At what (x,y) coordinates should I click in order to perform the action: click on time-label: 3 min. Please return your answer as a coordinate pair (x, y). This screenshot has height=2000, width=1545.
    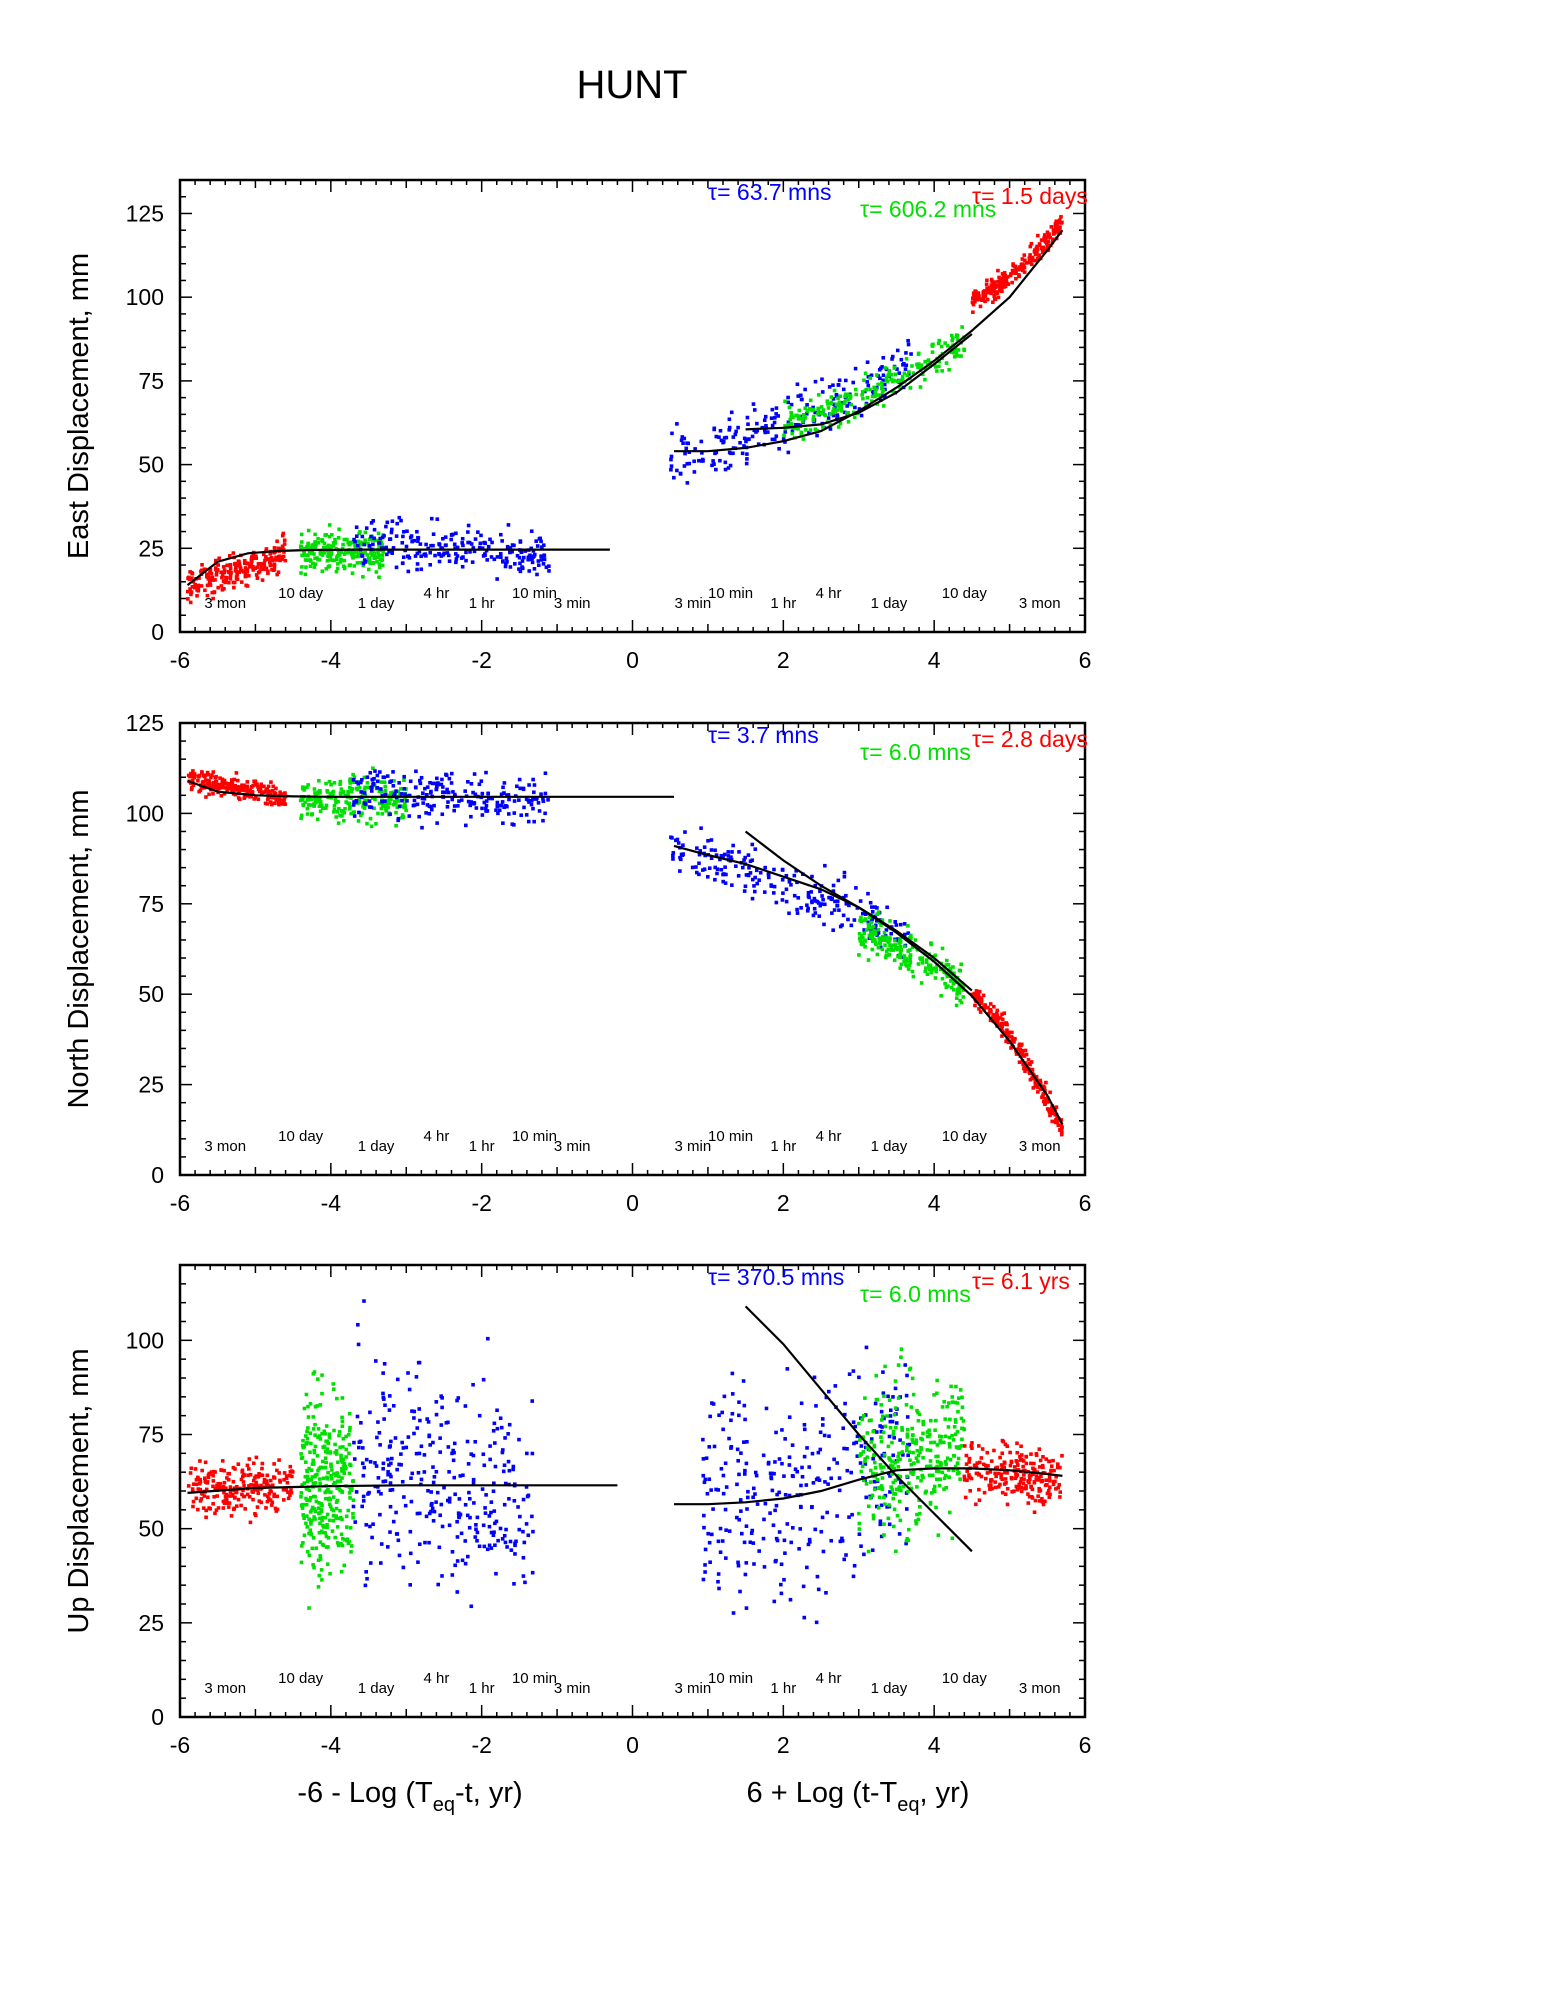
    Looking at the image, I should click on (572, 1146).